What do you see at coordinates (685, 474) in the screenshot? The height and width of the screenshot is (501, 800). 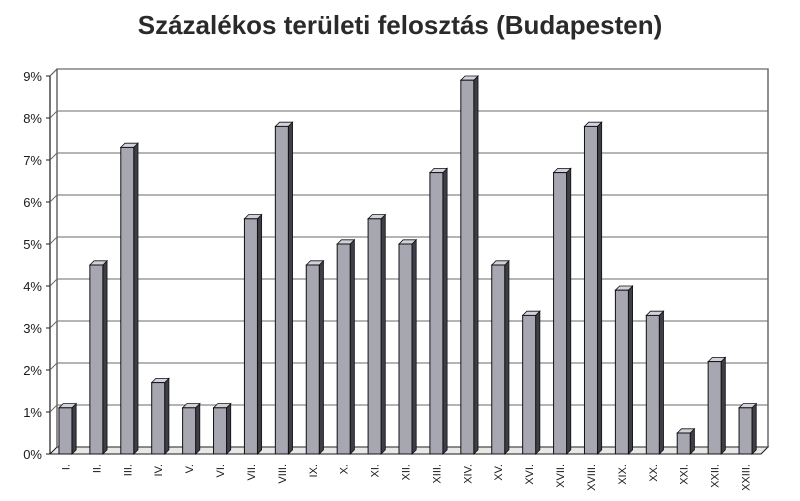 I see `x-tick-label: XXI.` at bounding box center [685, 474].